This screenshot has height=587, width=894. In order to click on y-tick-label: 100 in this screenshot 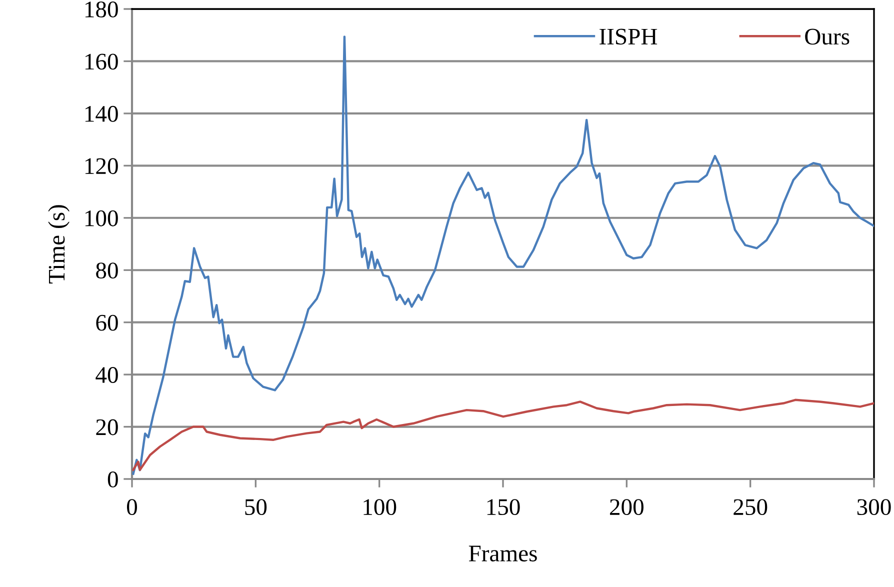, I will do `click(101, 218)`.